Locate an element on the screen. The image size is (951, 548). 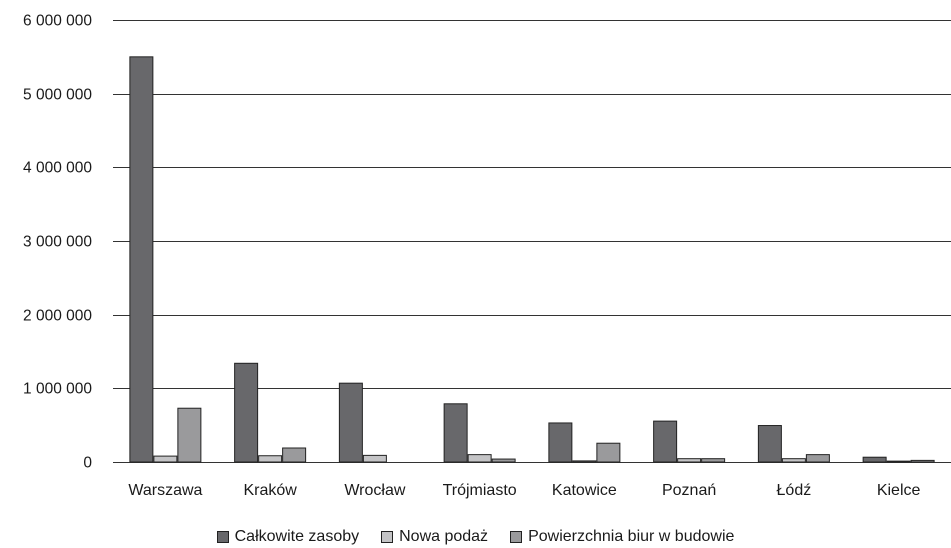
legend-item-series-3: Powierzchnia biur w budowie is located at coordinates (622, 537).